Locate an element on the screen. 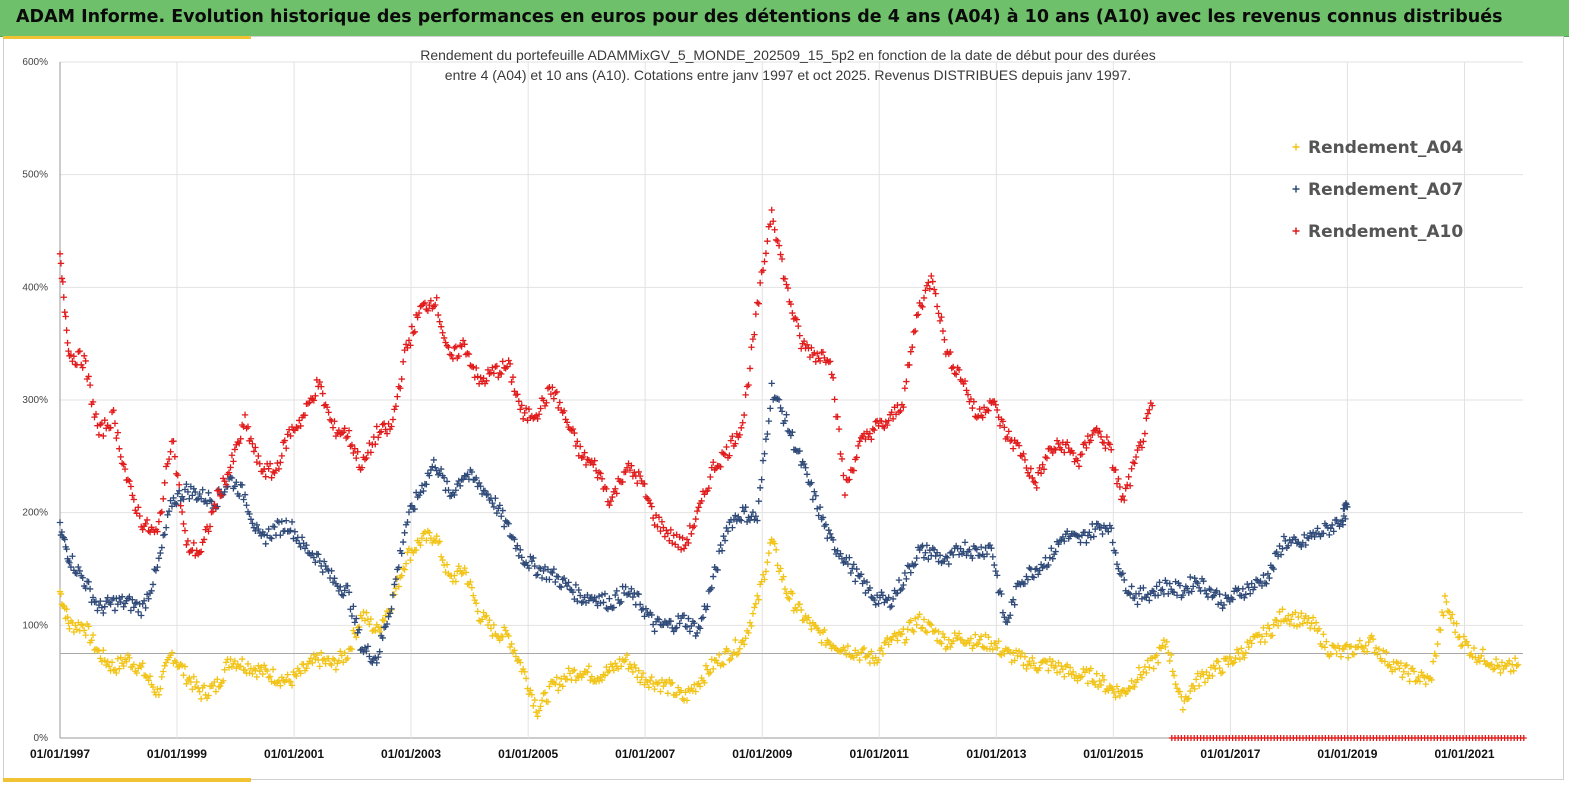 The width and height of the screenshot is (1569, 785). legend-marker is located at coordinates (1296, 231).